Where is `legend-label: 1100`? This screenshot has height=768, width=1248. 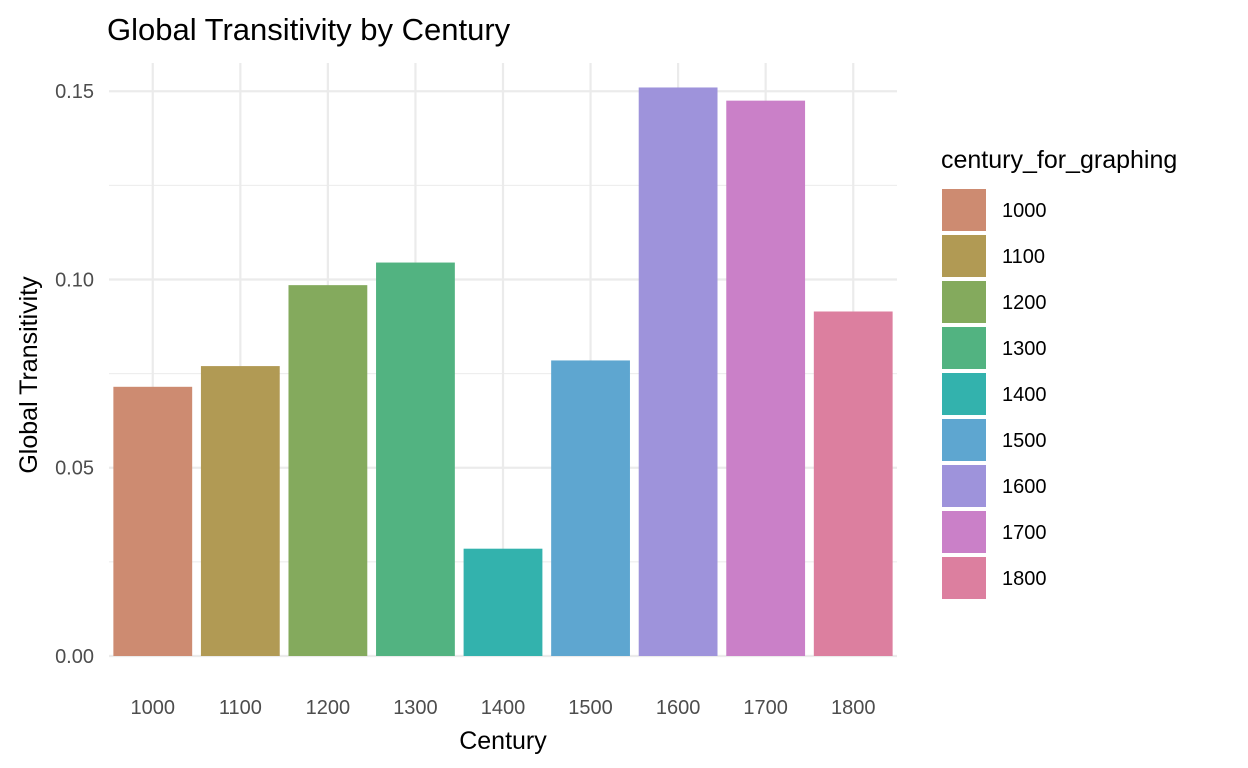 legend-label: 1100 is located at coordinates (1023, 257).